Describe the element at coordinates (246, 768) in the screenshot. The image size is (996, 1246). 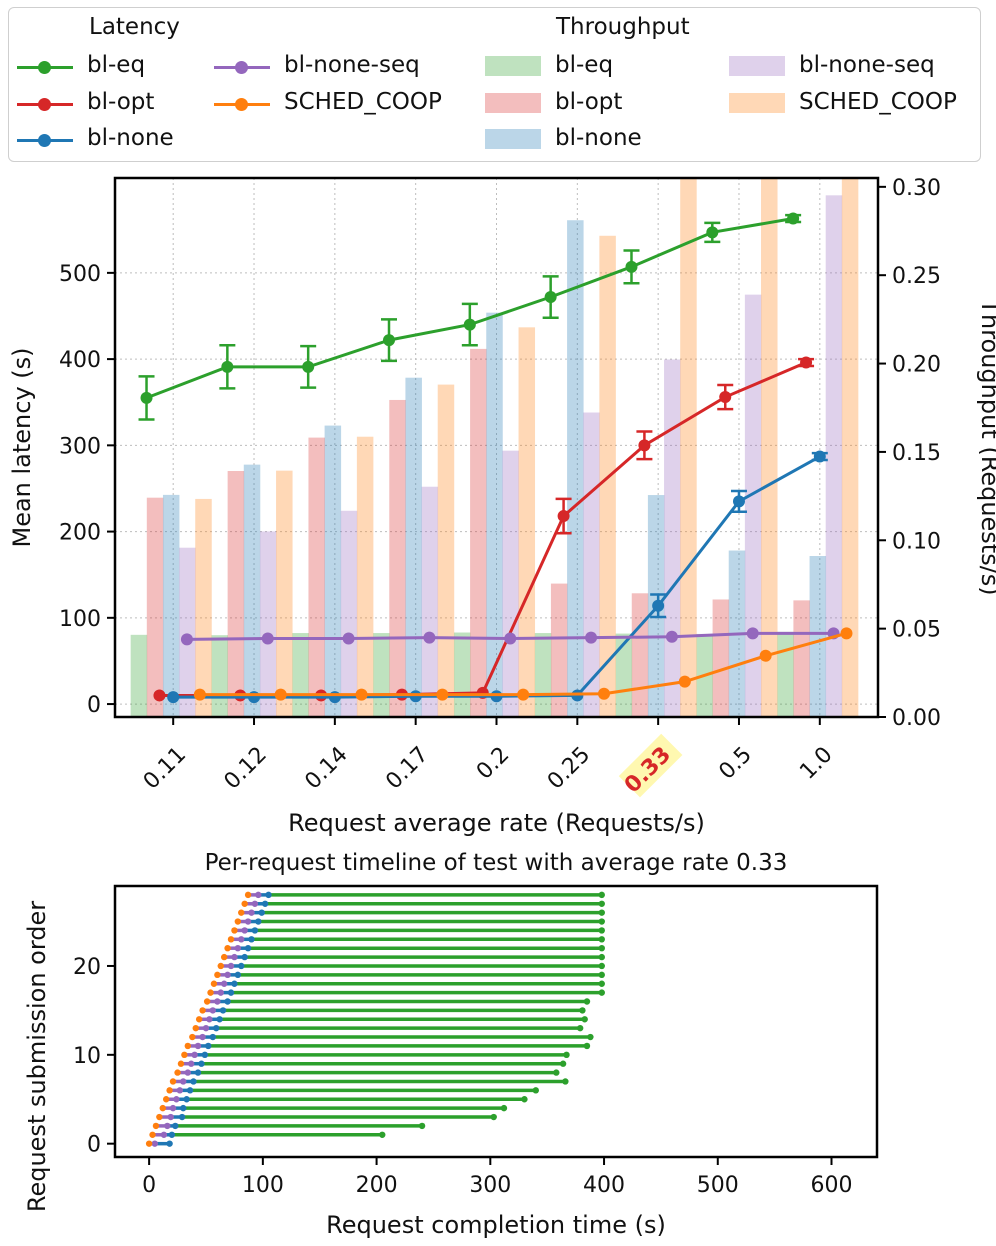
I see `x-tick-label: 0.12` at that location.